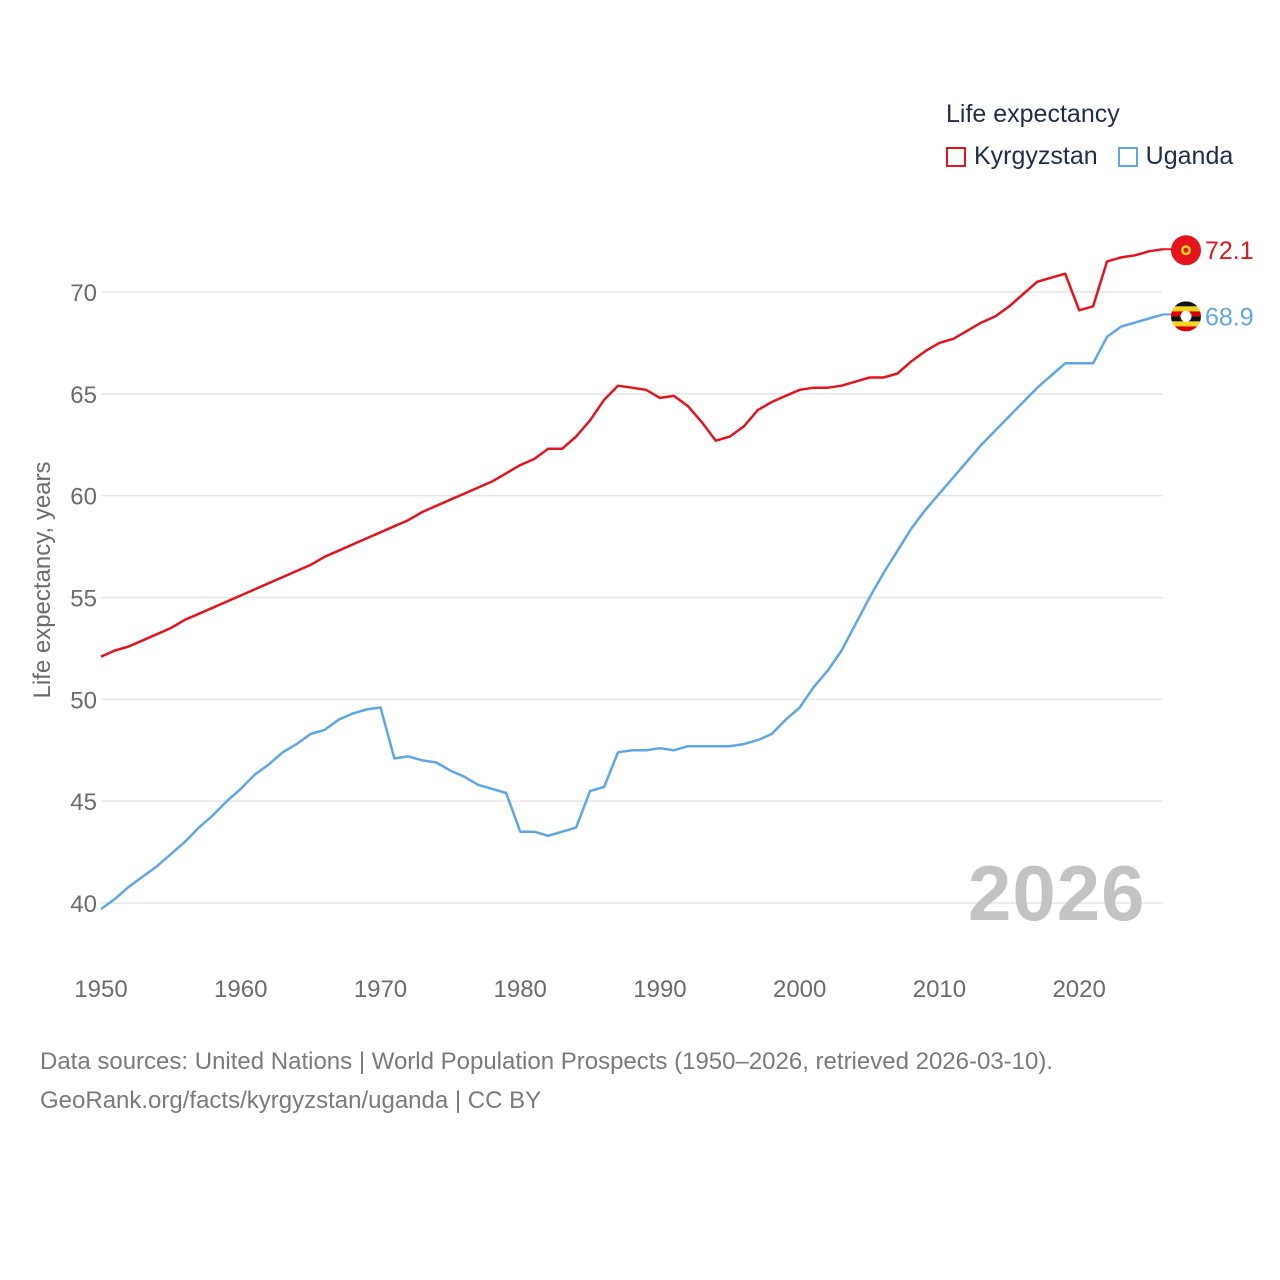 This screenshot has width=1280, height=1280. I want to click on legend-label-kyrgyzstan: Kyrgyzstan, so click(1036, 156).